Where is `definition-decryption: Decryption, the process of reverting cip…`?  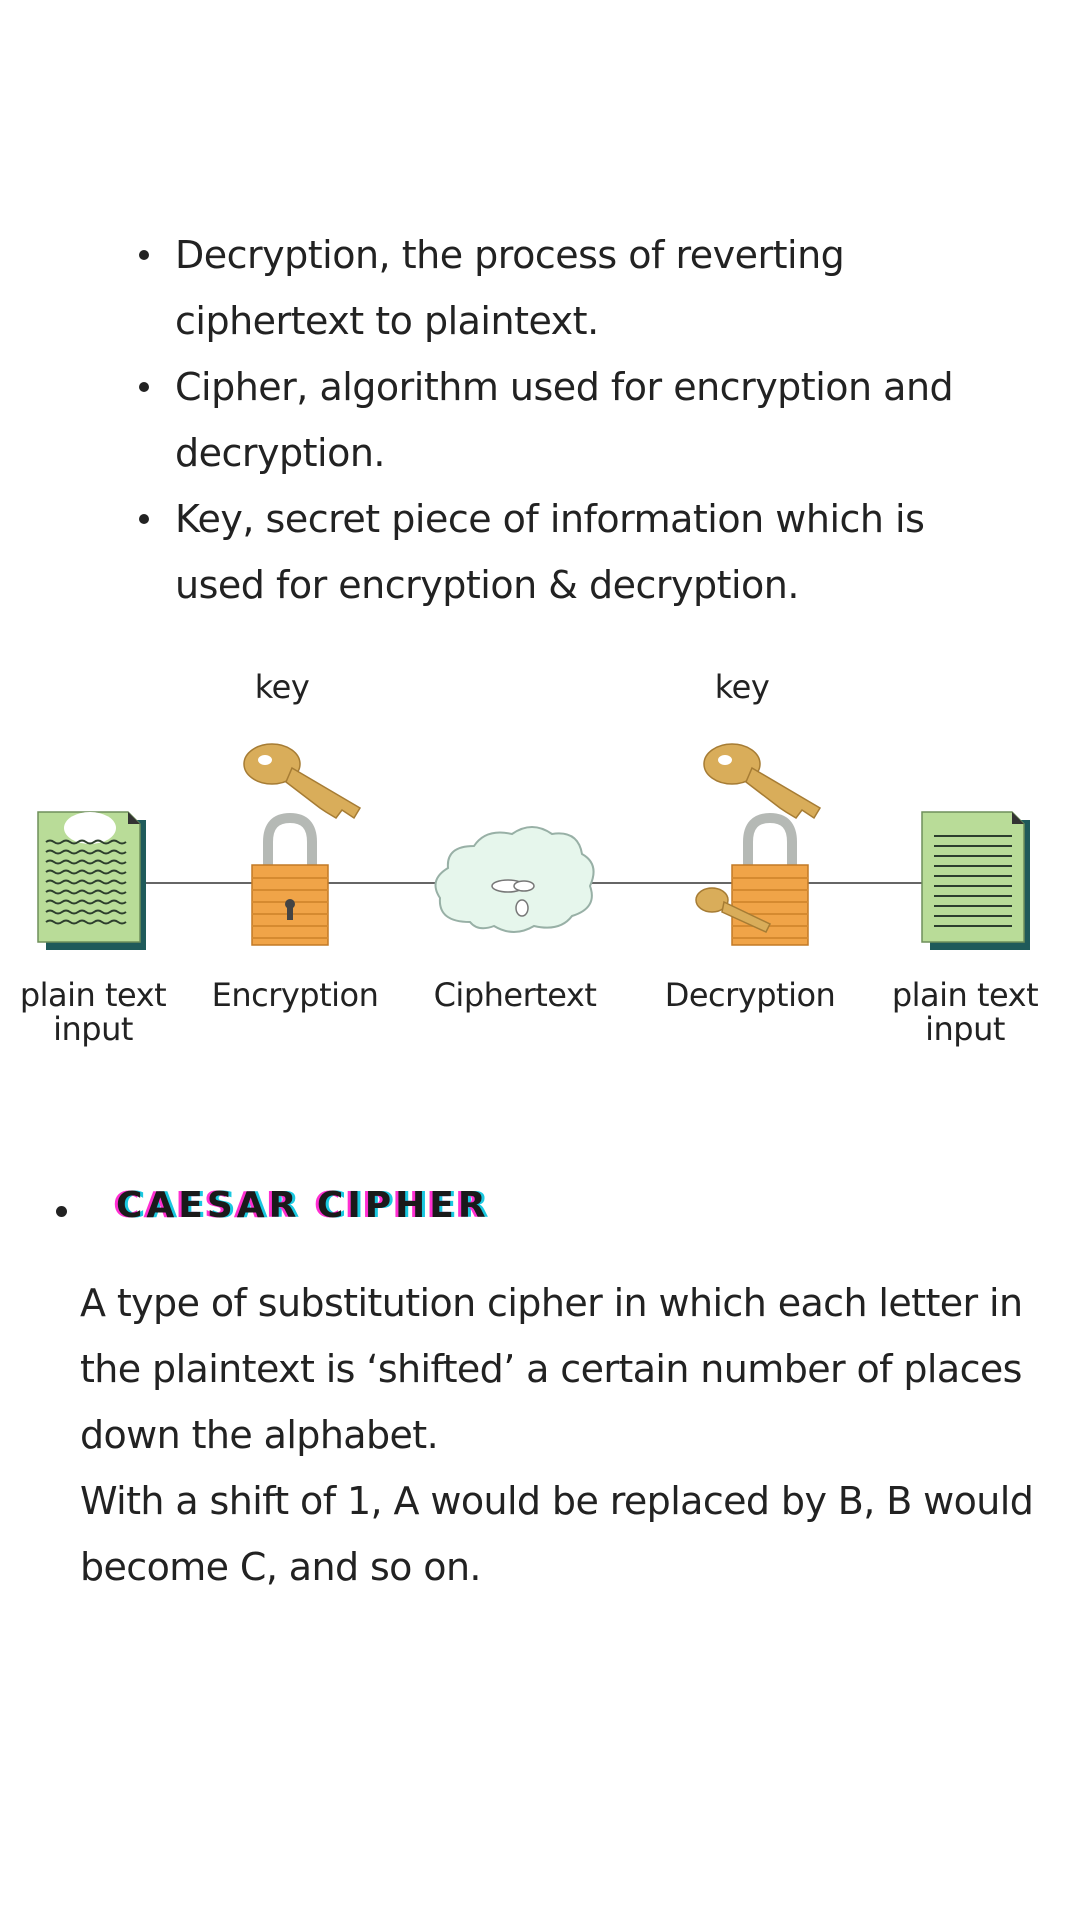
definition-decryption: Decryption, the process of reverting cip… is located at coordinates (560, 288).